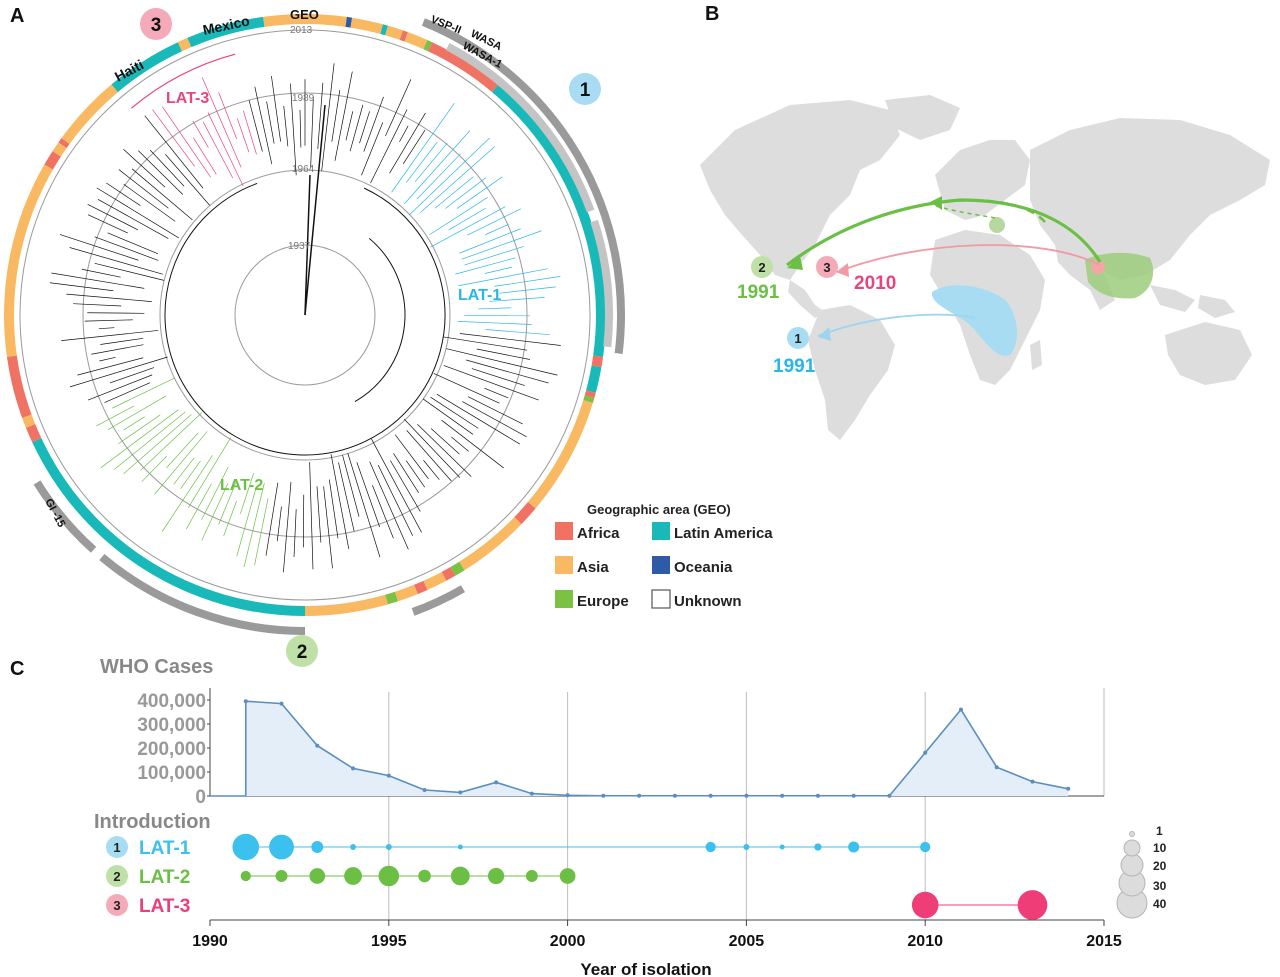 Image resolution: width=1280 pixels, height=977 pixels. What do you see at coordinates (603, 601) in the screenshot?
I see `legend-label-europe: Europe` at bounding box center [603, 601].